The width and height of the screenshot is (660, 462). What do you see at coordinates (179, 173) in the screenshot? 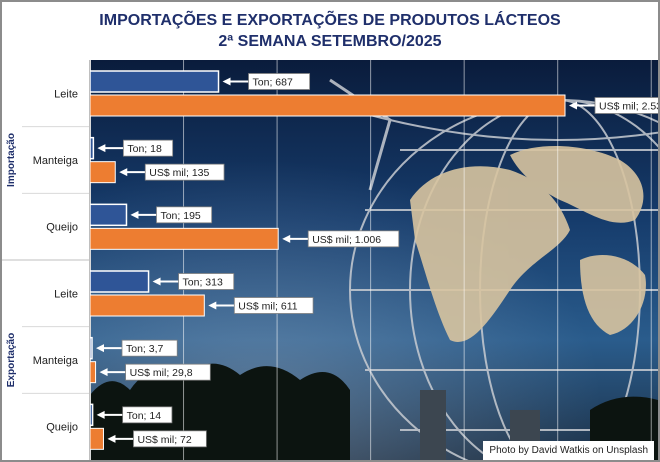
I see `data-label-usd: US$ mil; 135` at bounding box center [179, 173].